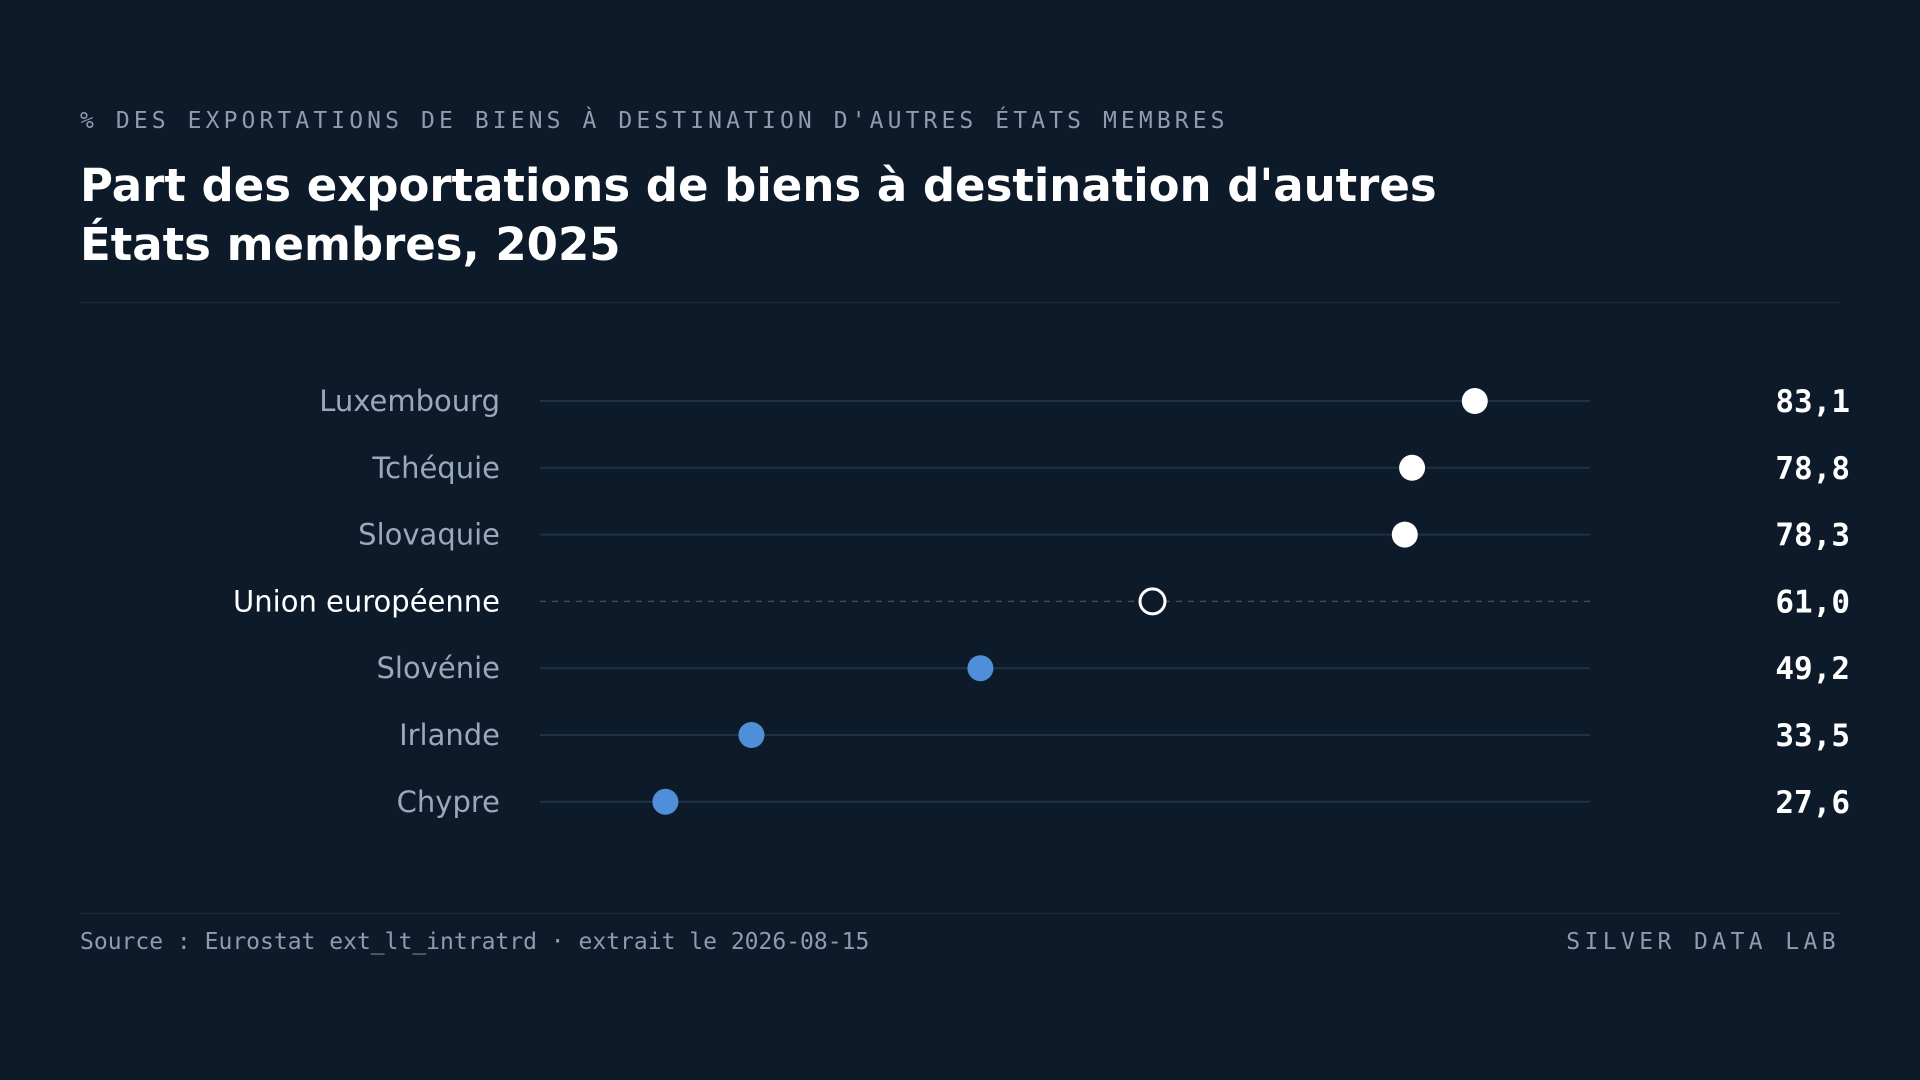 The height and width of the screenshot is (1080, 1920). Describe the element at coordinates (435, 468) in the screenshot. I see `row-label: Tchéquie` at that location.